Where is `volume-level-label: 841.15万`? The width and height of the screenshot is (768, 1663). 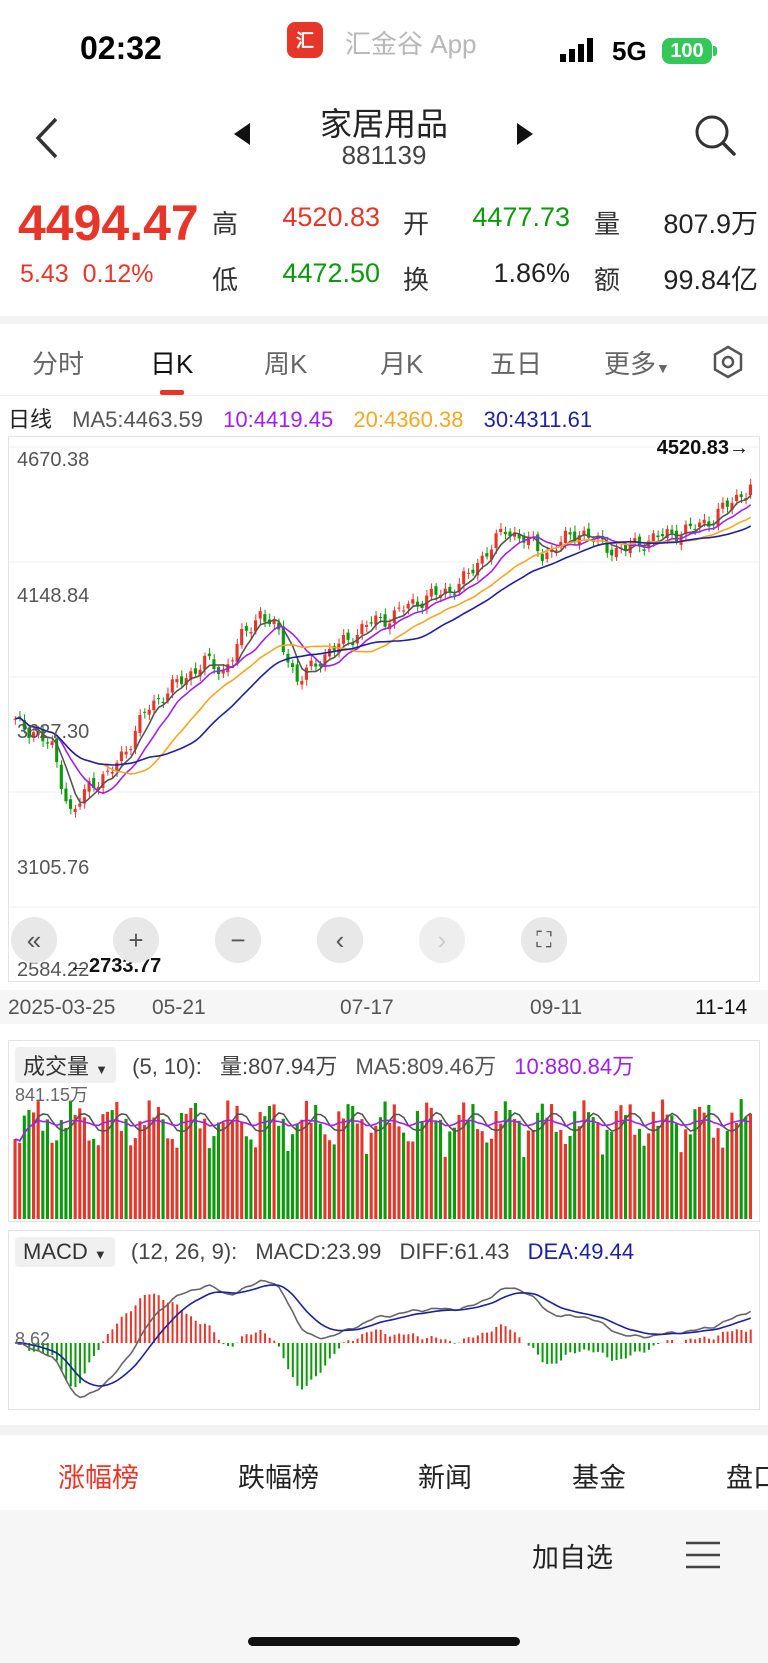 volume-level-label: 841.15万 is located at coordinates (52, 1095).